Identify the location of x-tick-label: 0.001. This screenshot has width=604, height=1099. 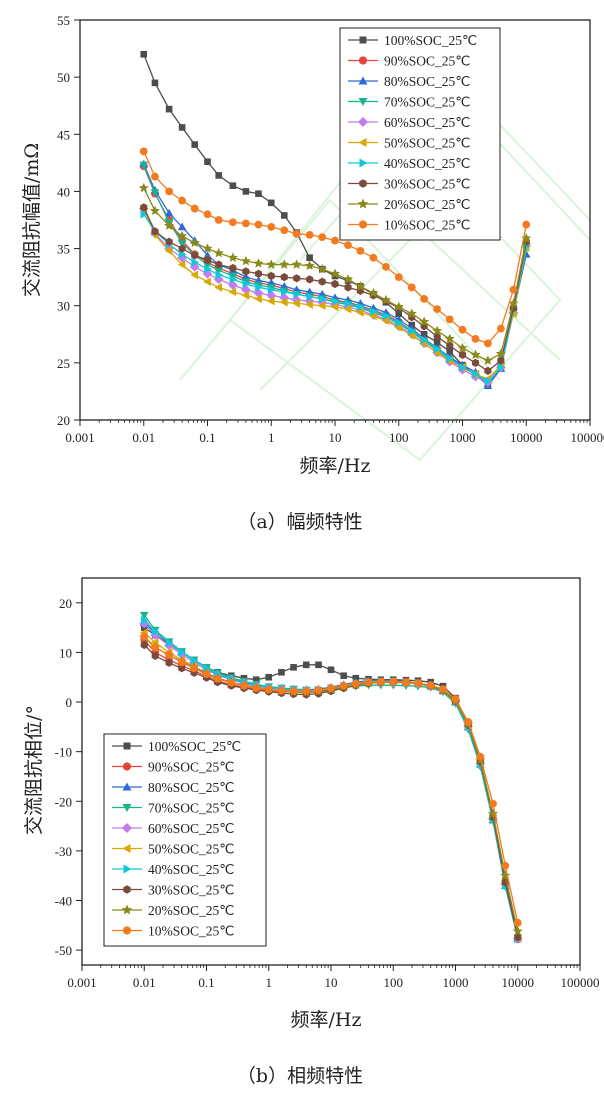
(79, 437).